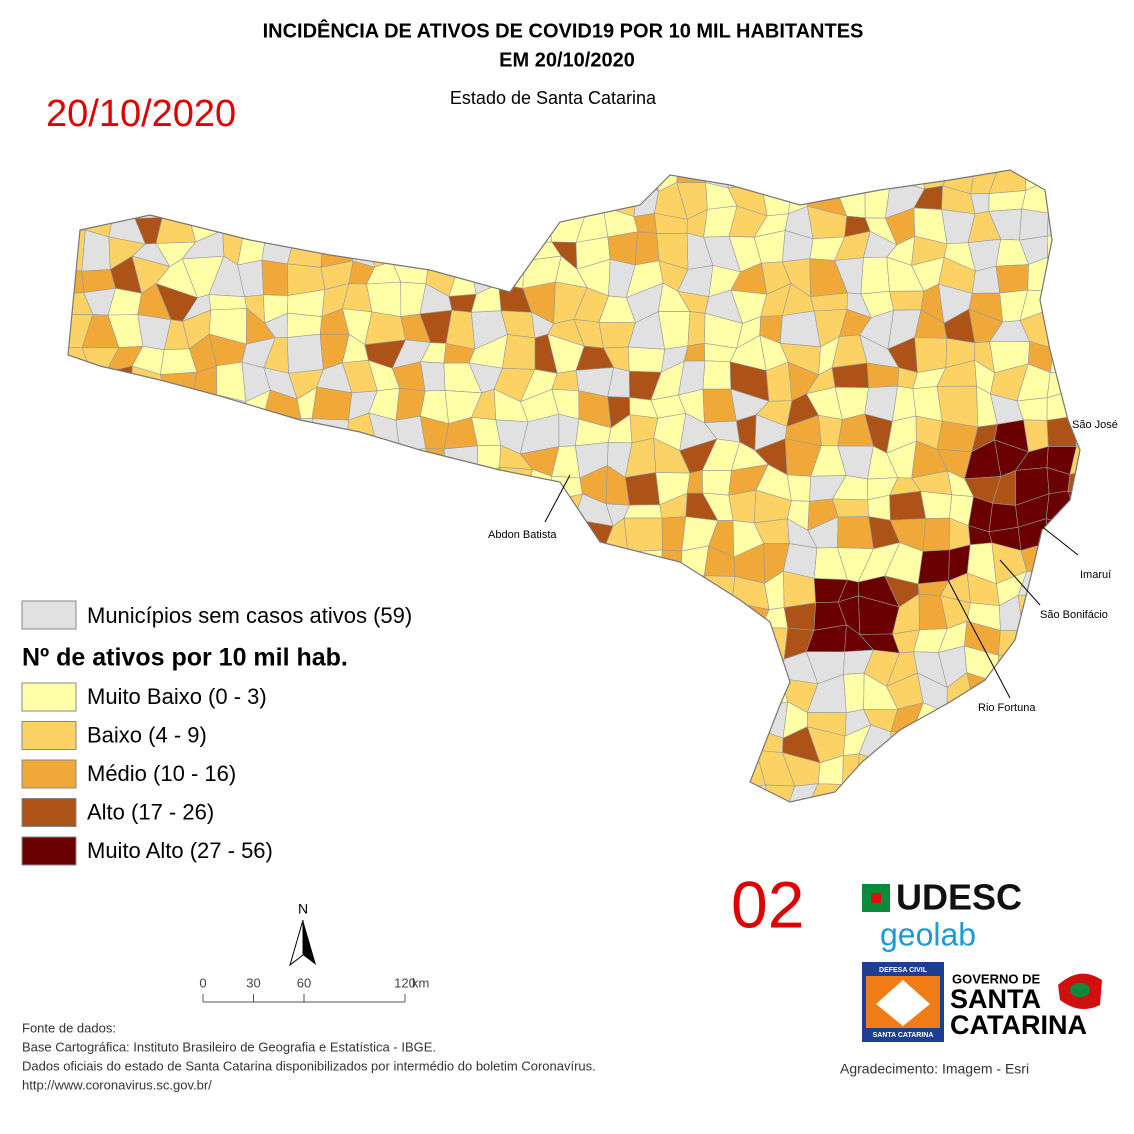  I want to click on legend-label: Muito Alto (27 - 56), so click(180, 850).